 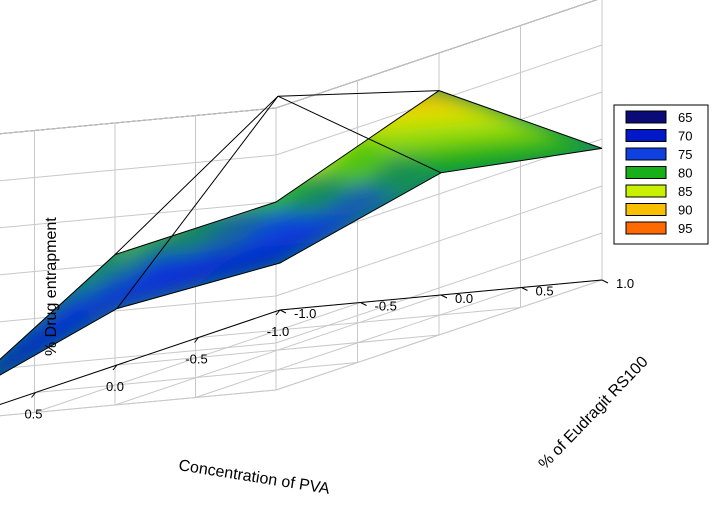 I want to click on legend: 65 70 75 80 85 90 95, so click(x=661, y=174).